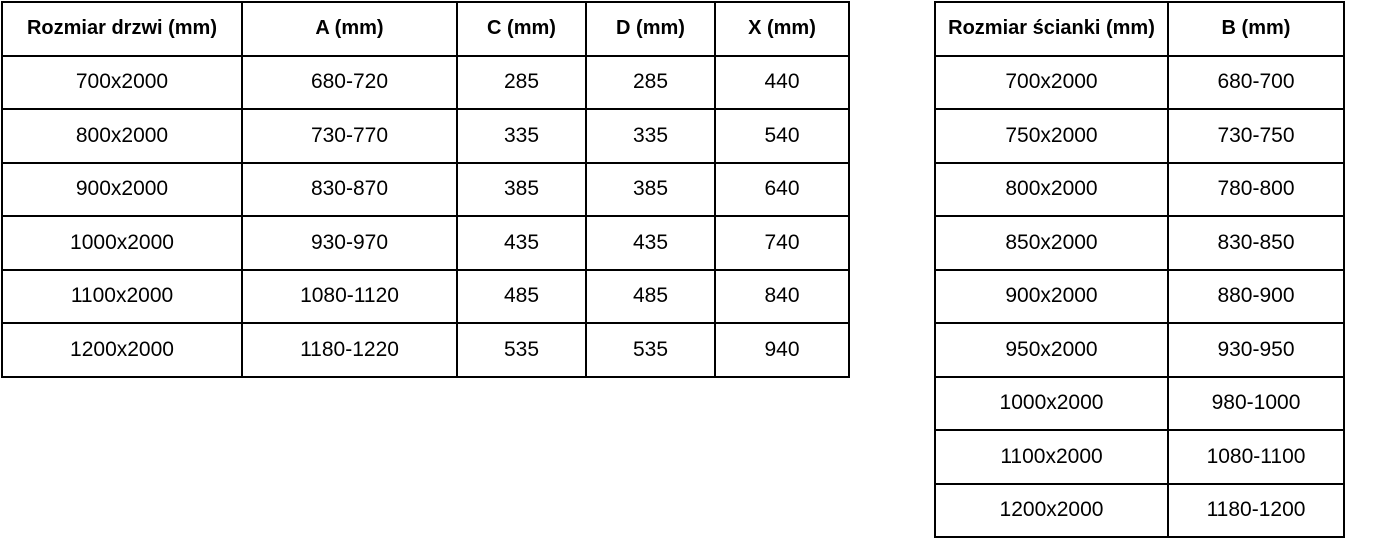  I want to click on table-cell: 680-720, so click(349, 82).